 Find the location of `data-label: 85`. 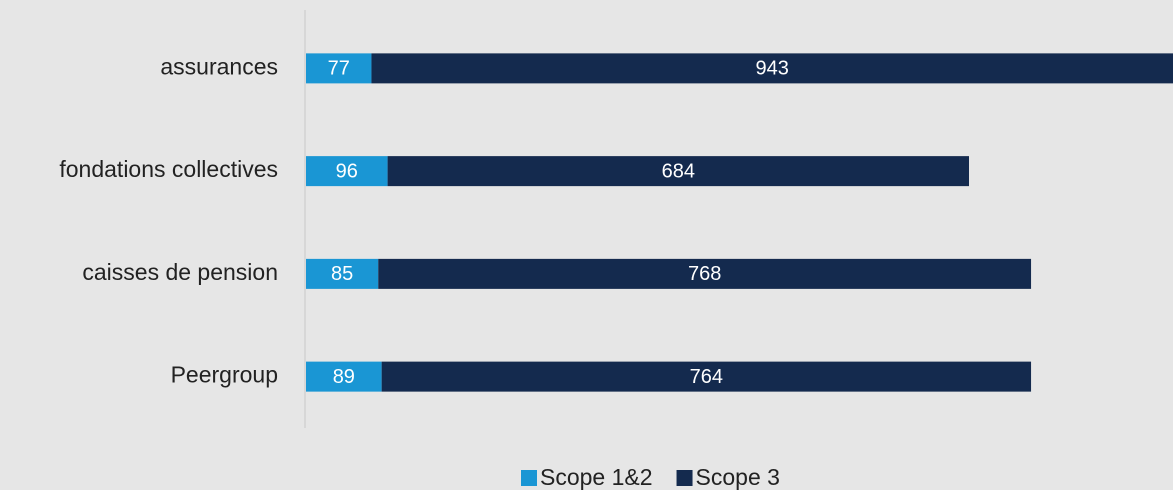

data-label: 85 is located at coordinates (342, 274).